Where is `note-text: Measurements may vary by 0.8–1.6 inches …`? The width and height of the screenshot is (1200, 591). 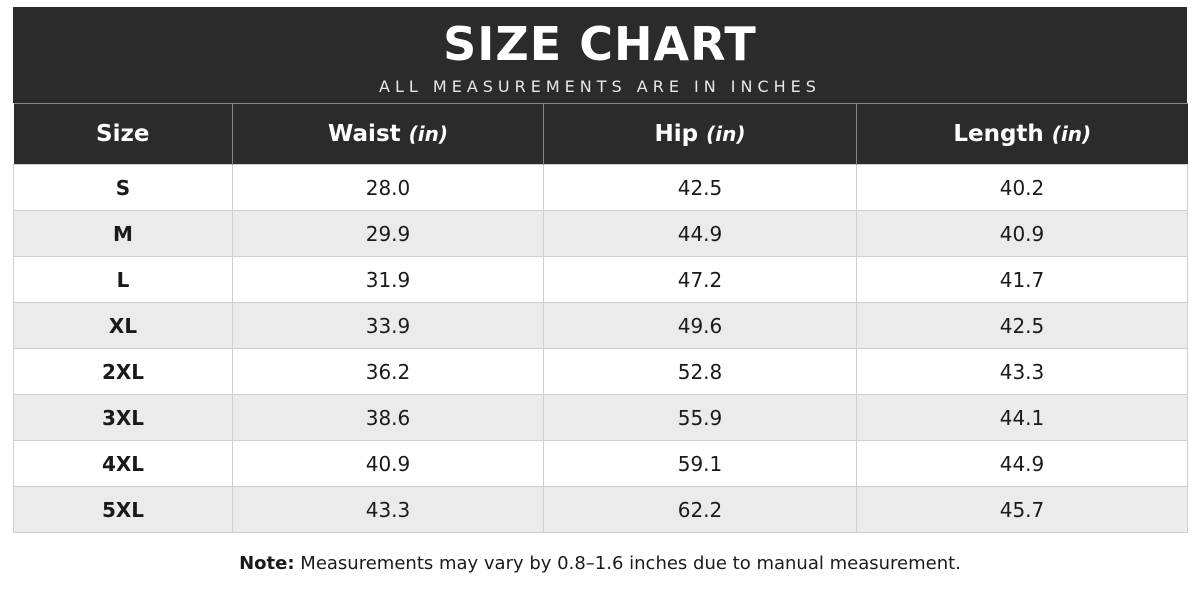 note-text: Measurements may vary by 0.8–1.6 inches … is located at coordinates (630, 563).